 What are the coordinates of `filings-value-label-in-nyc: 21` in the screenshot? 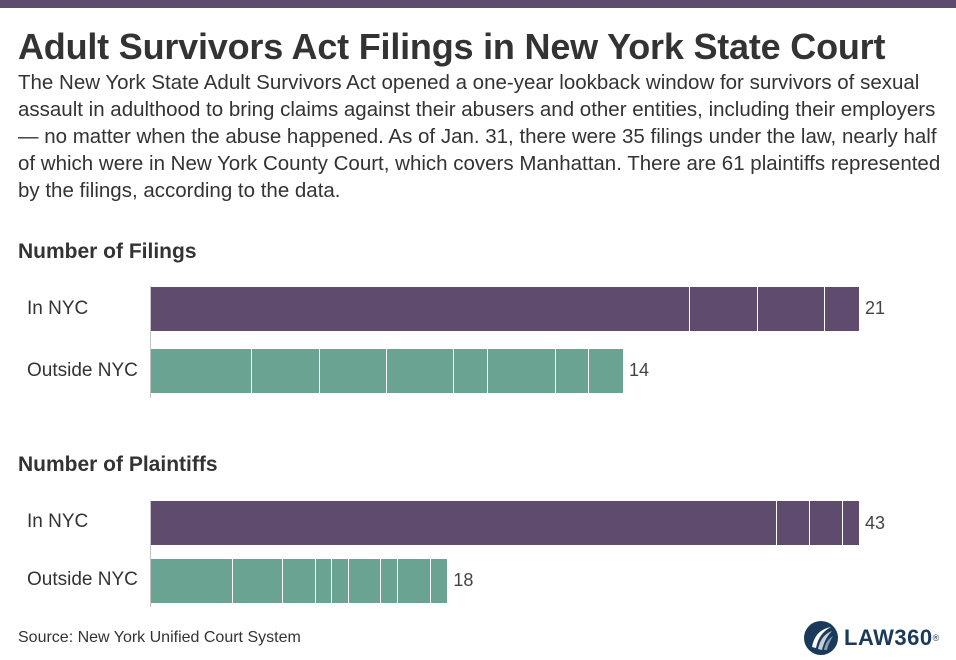 It's located at (875, 308).